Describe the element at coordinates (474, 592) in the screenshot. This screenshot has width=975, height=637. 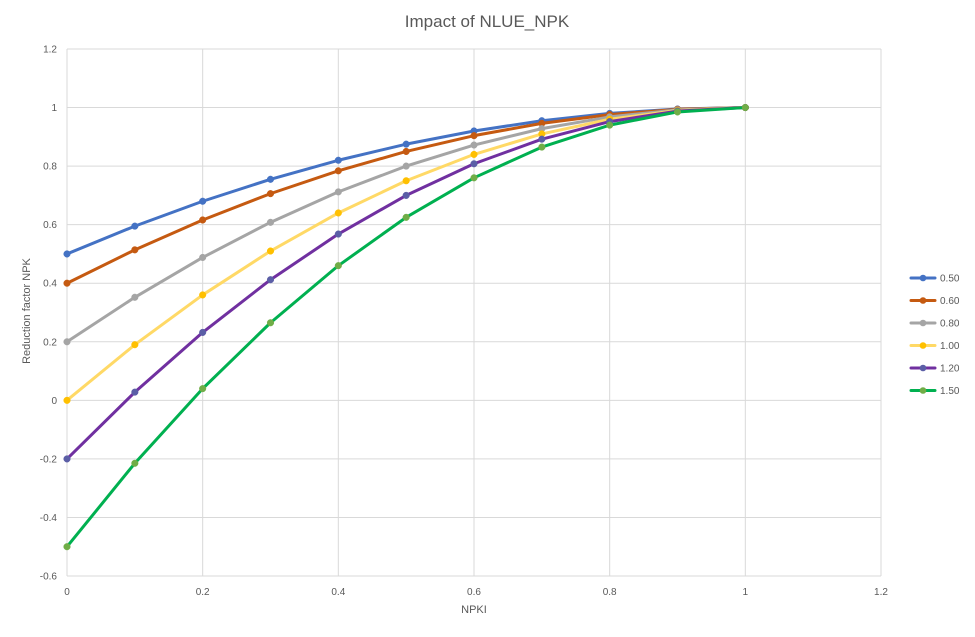
I see `x-tick-label: 0.6` at that location.